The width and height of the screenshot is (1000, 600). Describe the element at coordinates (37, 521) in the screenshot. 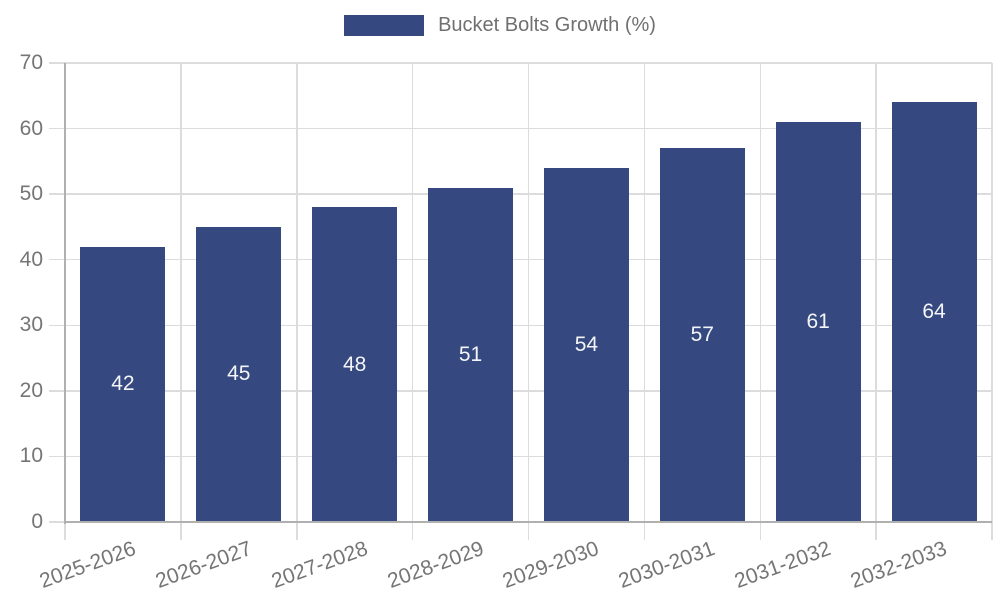

I see `y-tick-label: 0` at that location.